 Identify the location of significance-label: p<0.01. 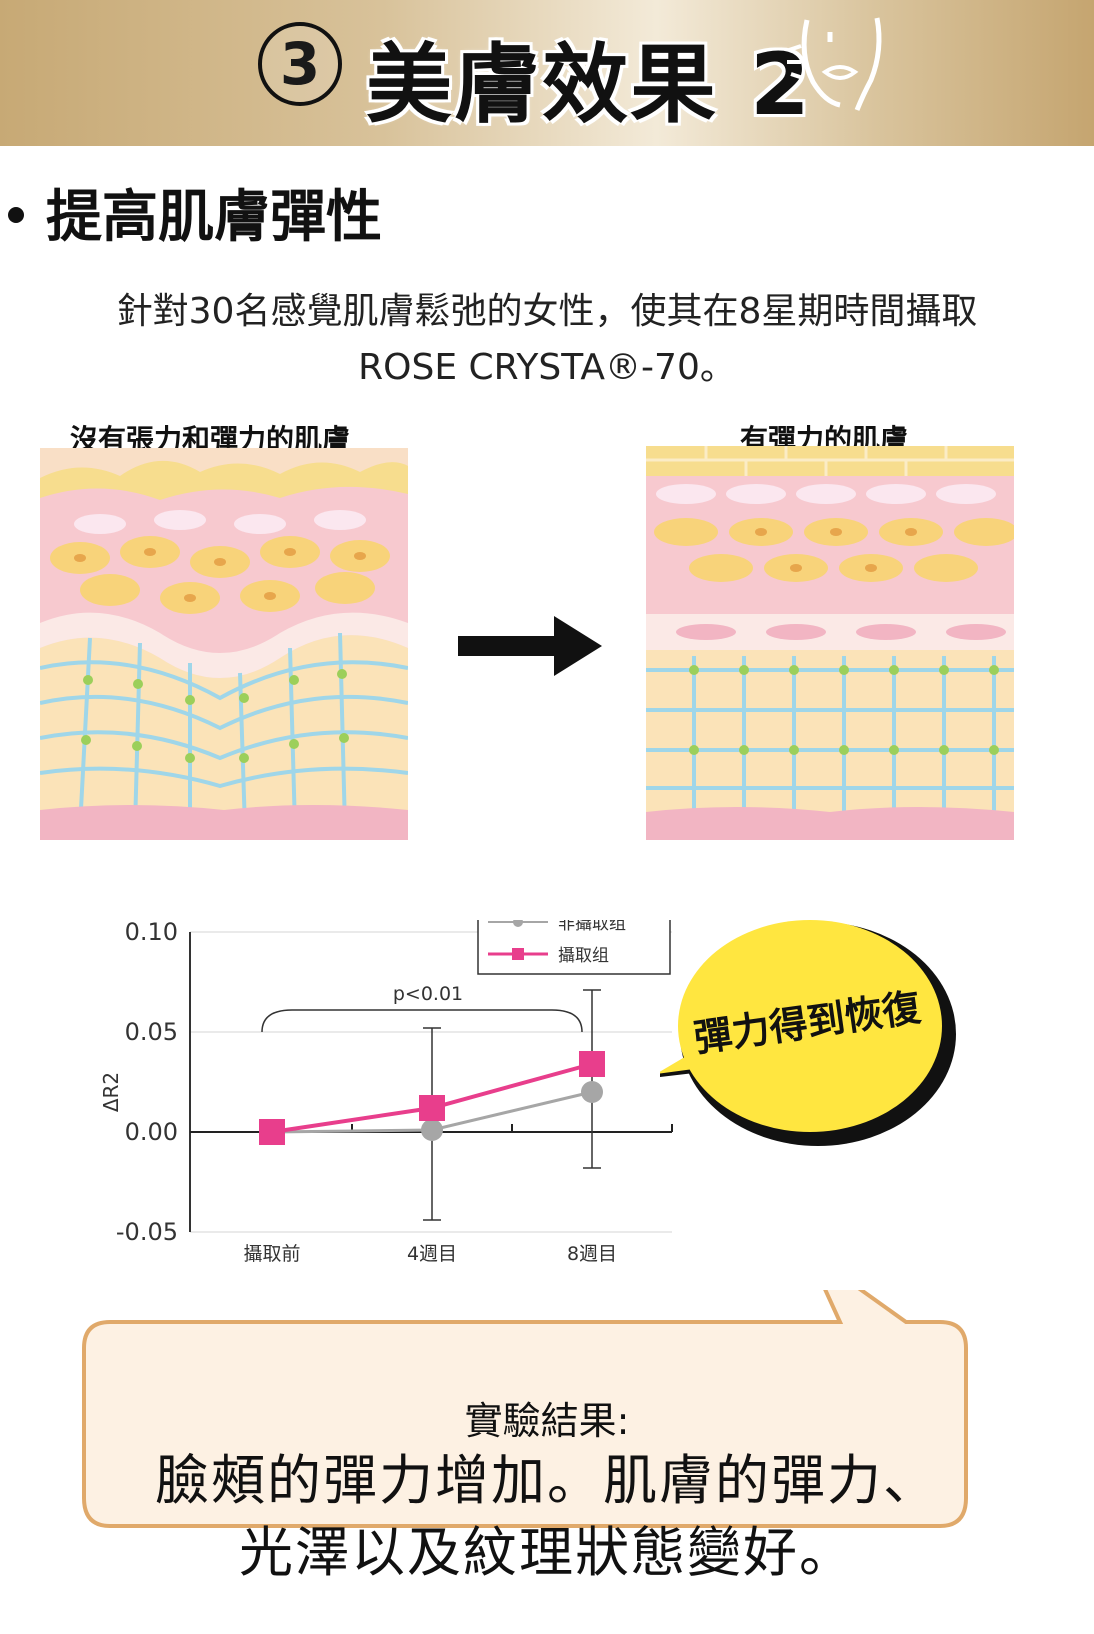
(428, 994).